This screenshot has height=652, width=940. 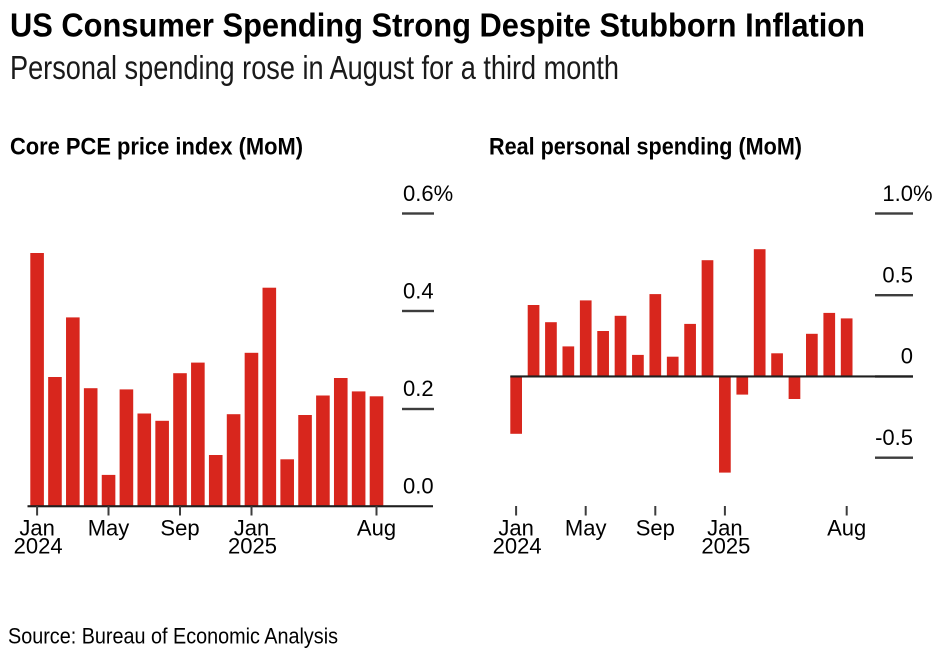 I want to click on svg-text: -0.5, so click(x=894, y=437).